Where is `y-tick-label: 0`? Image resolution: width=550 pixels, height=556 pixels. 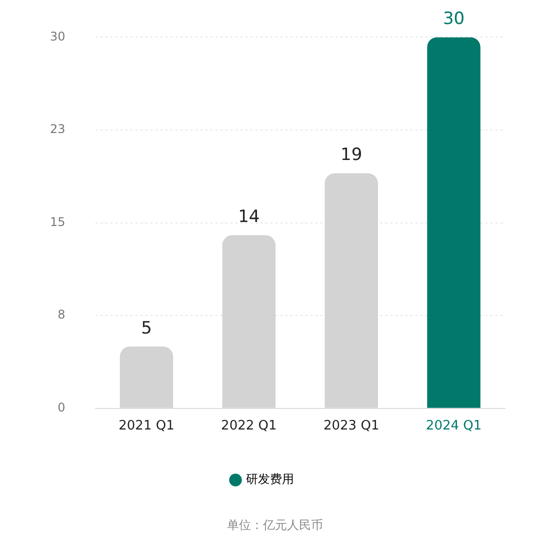
y-tick-label: 0 is located at coordinates (62, 407).